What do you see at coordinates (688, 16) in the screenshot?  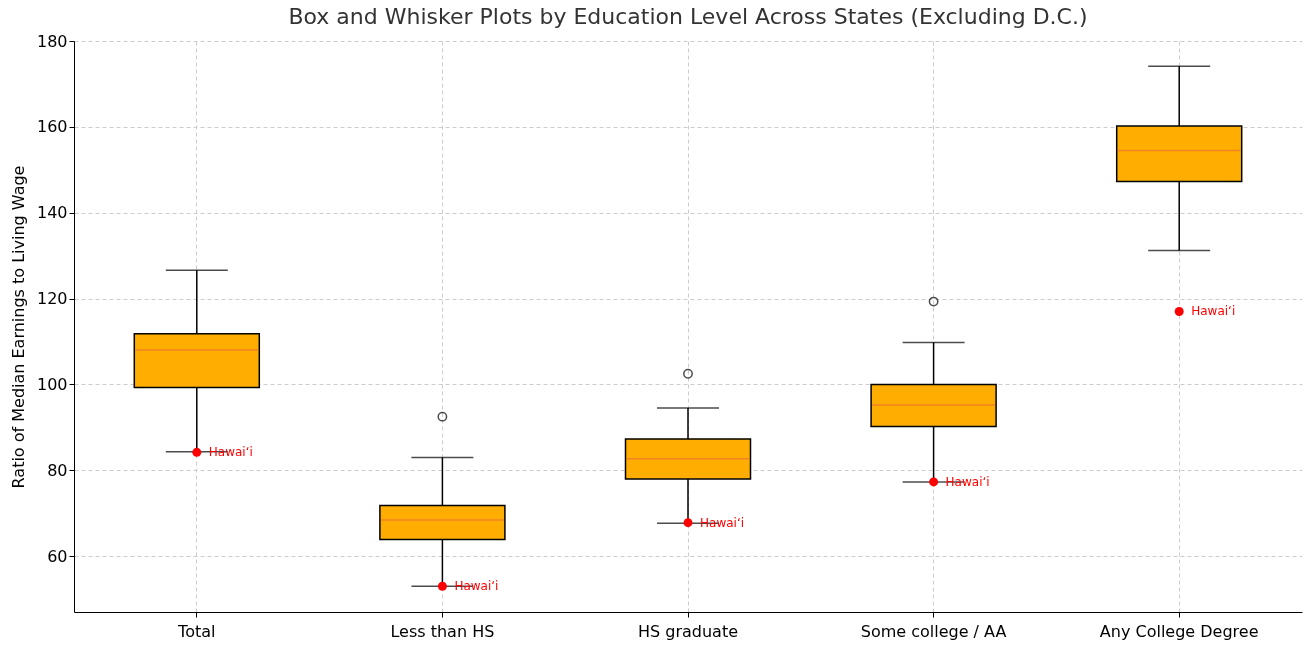 I see `chart-title: Box and Whisker Plots by Education Level Across States (Excluding D.C.)` at bounding box center [688, 16].